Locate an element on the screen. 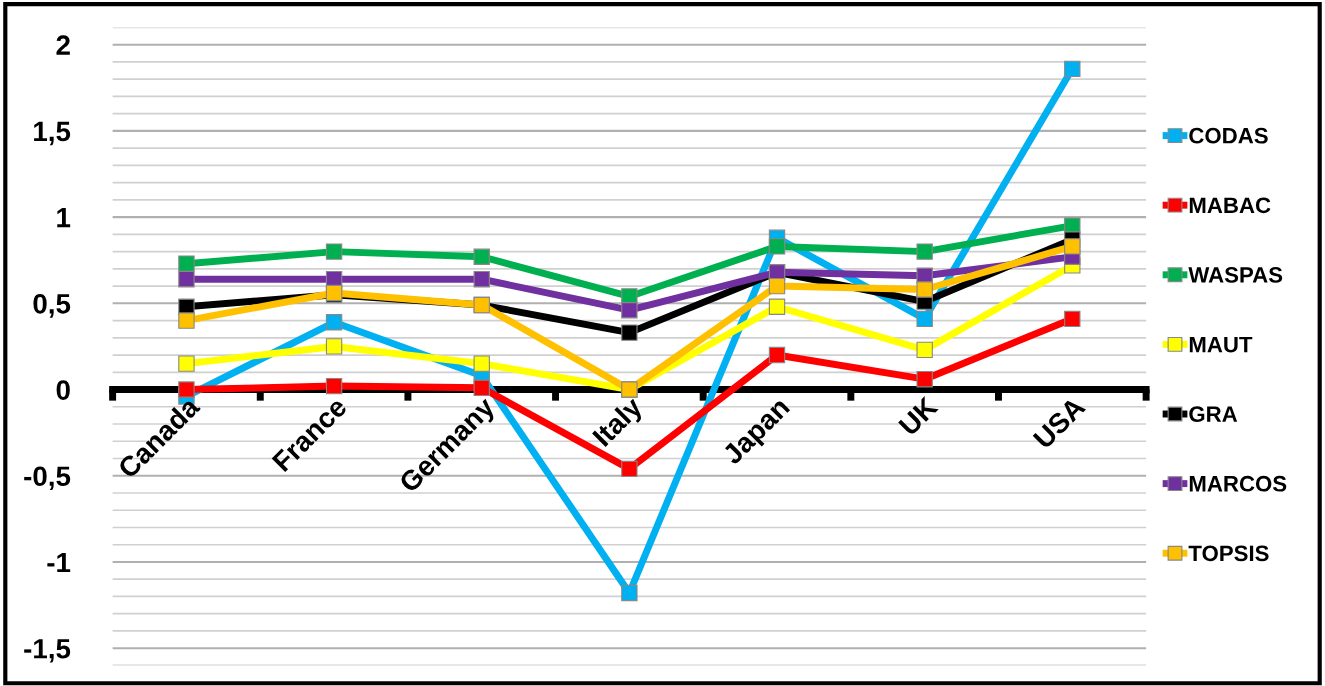 This screenshot has width=1325, height=686. legend-label: MABAC is located at coordinates (1230, 205).